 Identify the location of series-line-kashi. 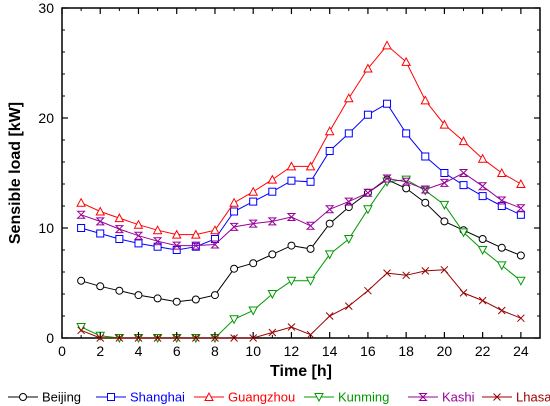
(301, 209).